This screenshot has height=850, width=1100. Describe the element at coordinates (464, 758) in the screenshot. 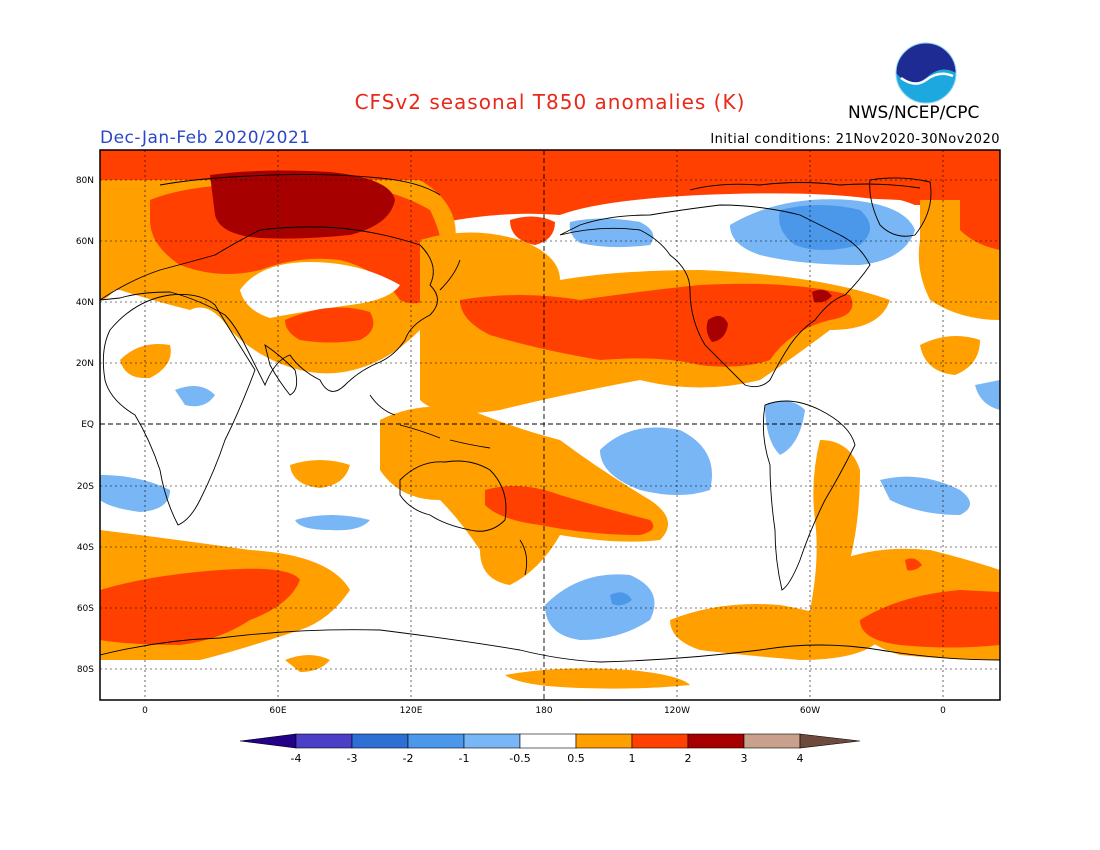

I see `colorbar-tick-label: -1` at that location.